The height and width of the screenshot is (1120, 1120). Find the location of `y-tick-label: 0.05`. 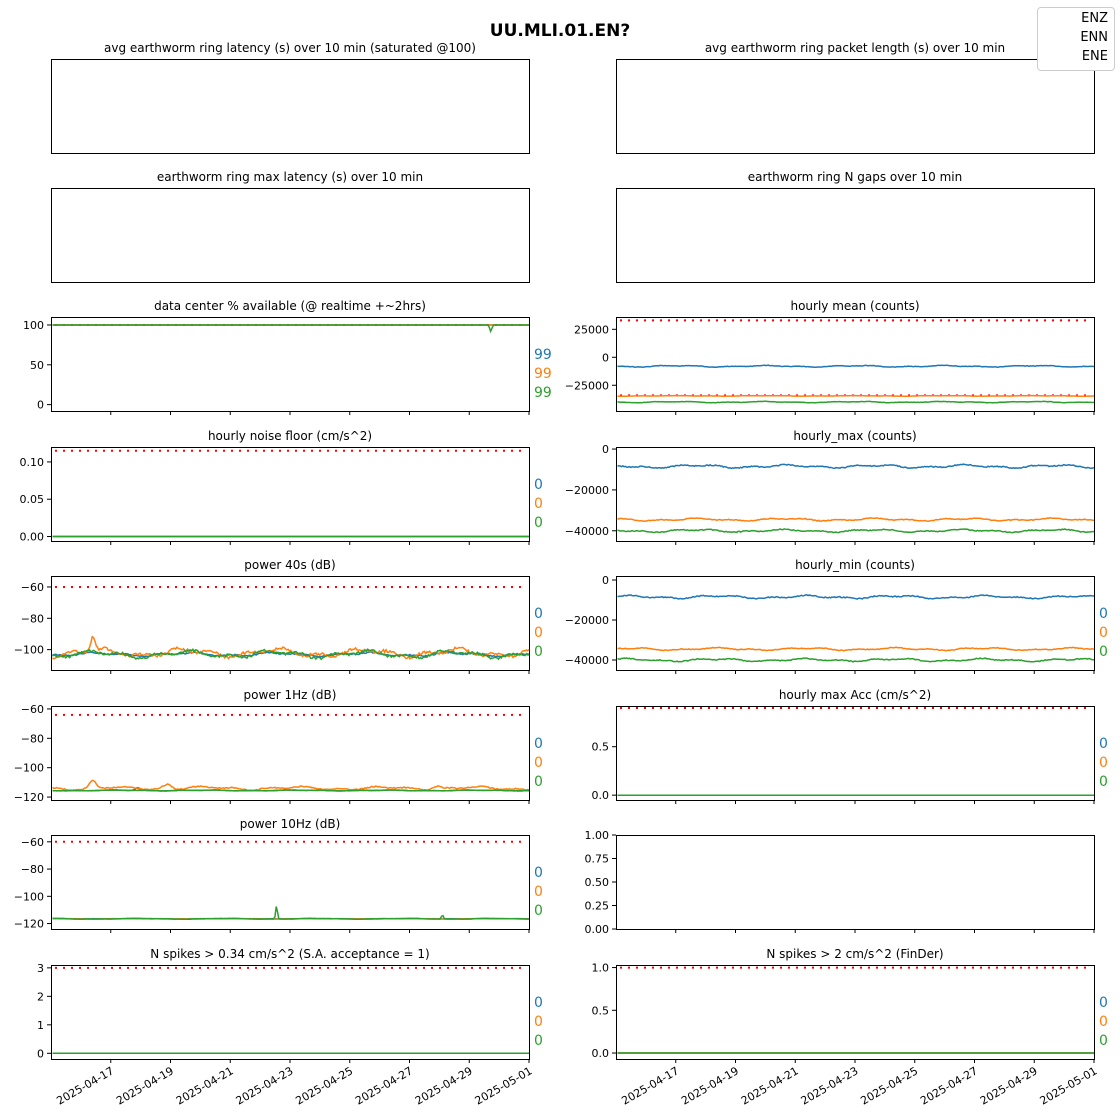

y-tick-label: 0.05 is located at coordinates (32, 499).